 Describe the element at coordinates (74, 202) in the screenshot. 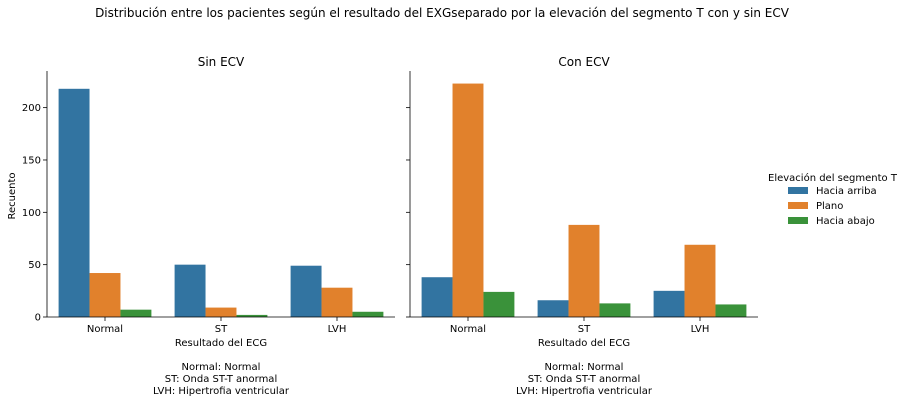

I see `bar-sin-ecv-normal-hacia-arriba` at that location.